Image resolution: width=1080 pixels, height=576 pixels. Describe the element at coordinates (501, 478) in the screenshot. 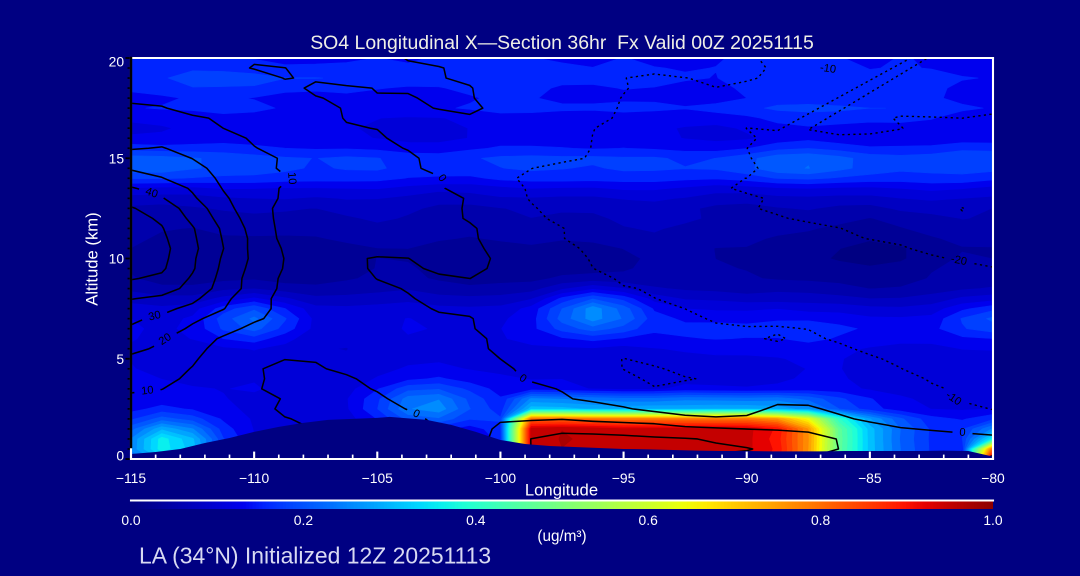

I see `svg-text: −100` at that location.